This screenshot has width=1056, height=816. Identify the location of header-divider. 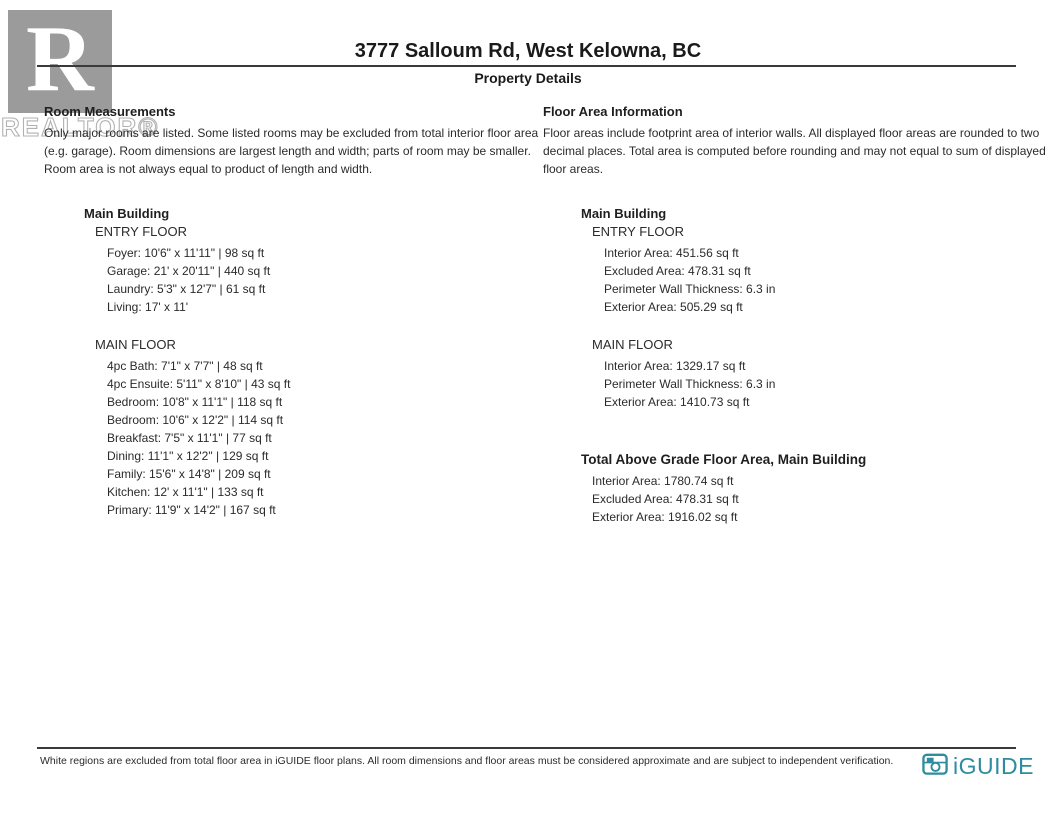
(526, 66).